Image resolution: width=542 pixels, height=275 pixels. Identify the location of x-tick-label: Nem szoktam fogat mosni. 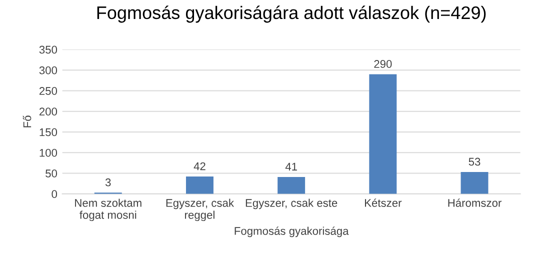
(108, 210).